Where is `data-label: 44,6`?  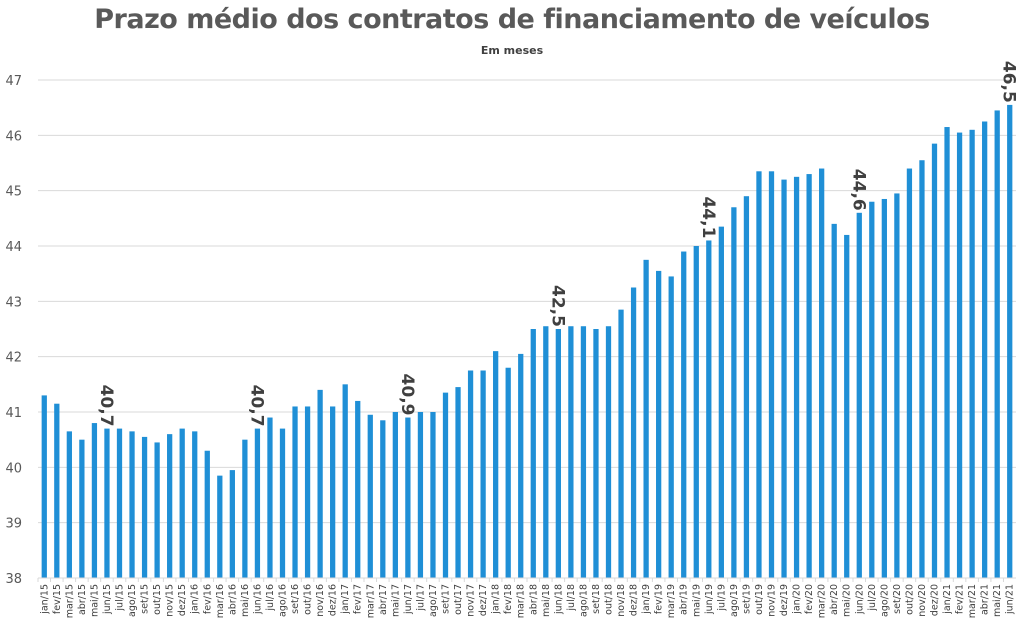 data-label: 44,6 is located at coordinates (858, 190).